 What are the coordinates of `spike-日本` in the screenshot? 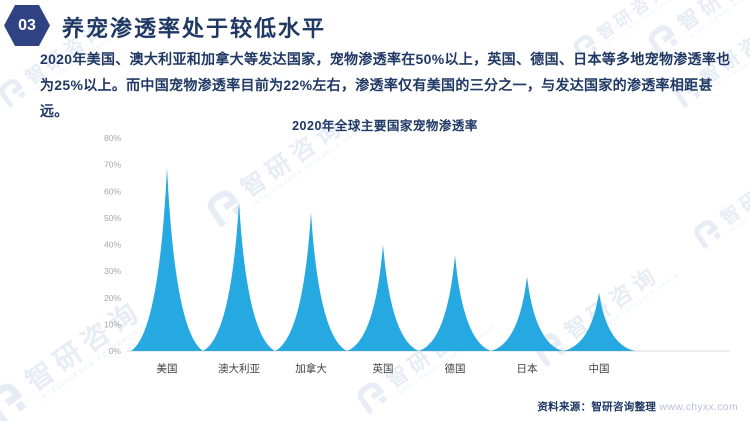 It's located at (527, 313).